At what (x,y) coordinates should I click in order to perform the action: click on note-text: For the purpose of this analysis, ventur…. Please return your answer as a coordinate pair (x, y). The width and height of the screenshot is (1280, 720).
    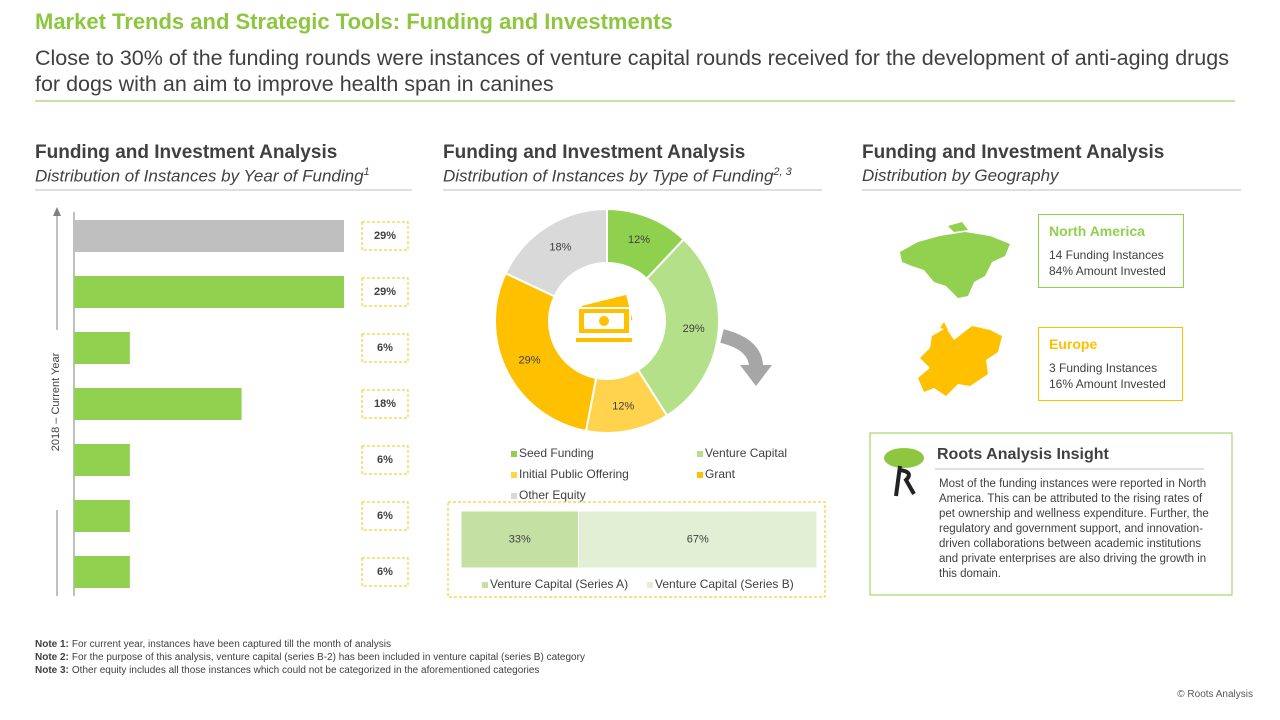
    Looking at the image, I should click on (328, 657).